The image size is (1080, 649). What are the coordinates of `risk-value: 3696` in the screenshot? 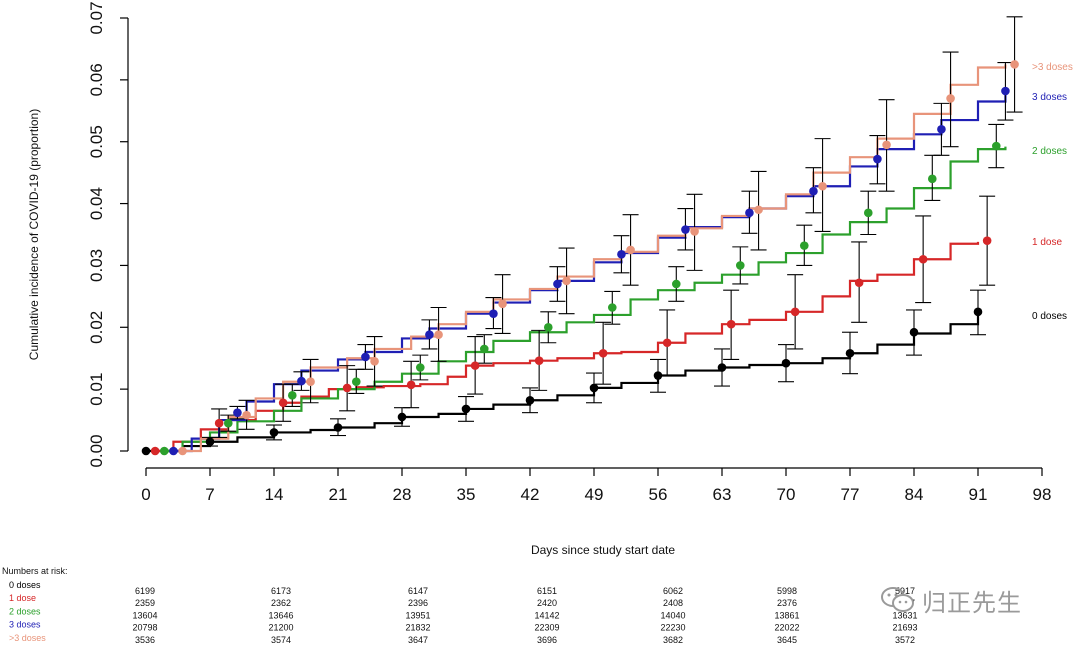 It's located at (547, 640).